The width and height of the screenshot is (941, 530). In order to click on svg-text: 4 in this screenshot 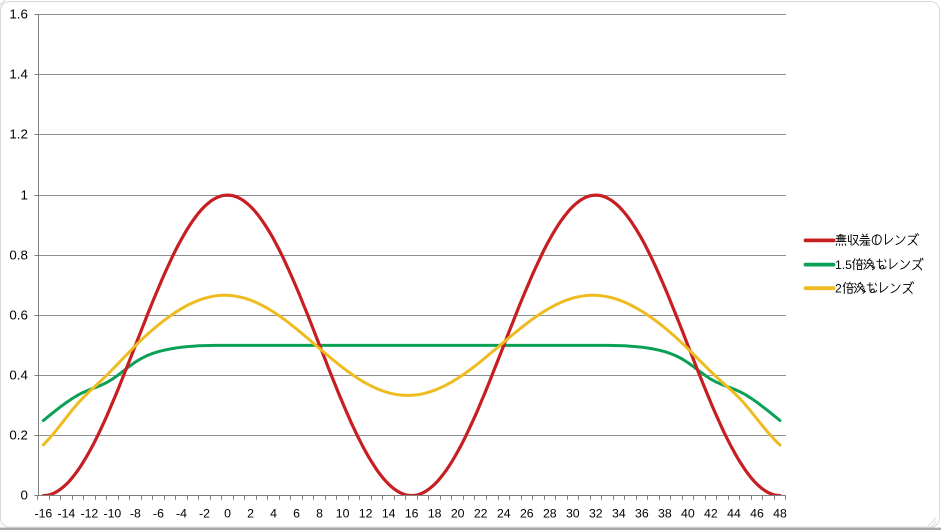, I will do `click(273, 514)`.